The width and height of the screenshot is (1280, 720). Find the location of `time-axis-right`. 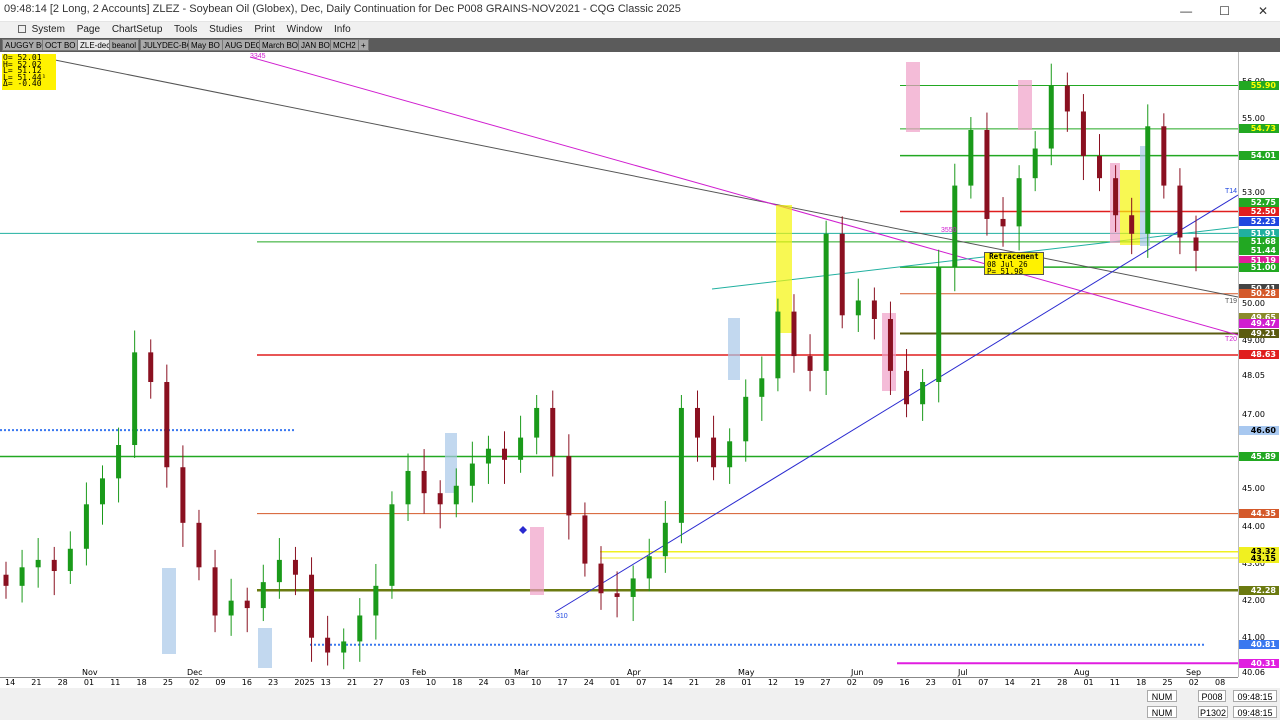

time-axis-right is located at coordinates (1259, 682).